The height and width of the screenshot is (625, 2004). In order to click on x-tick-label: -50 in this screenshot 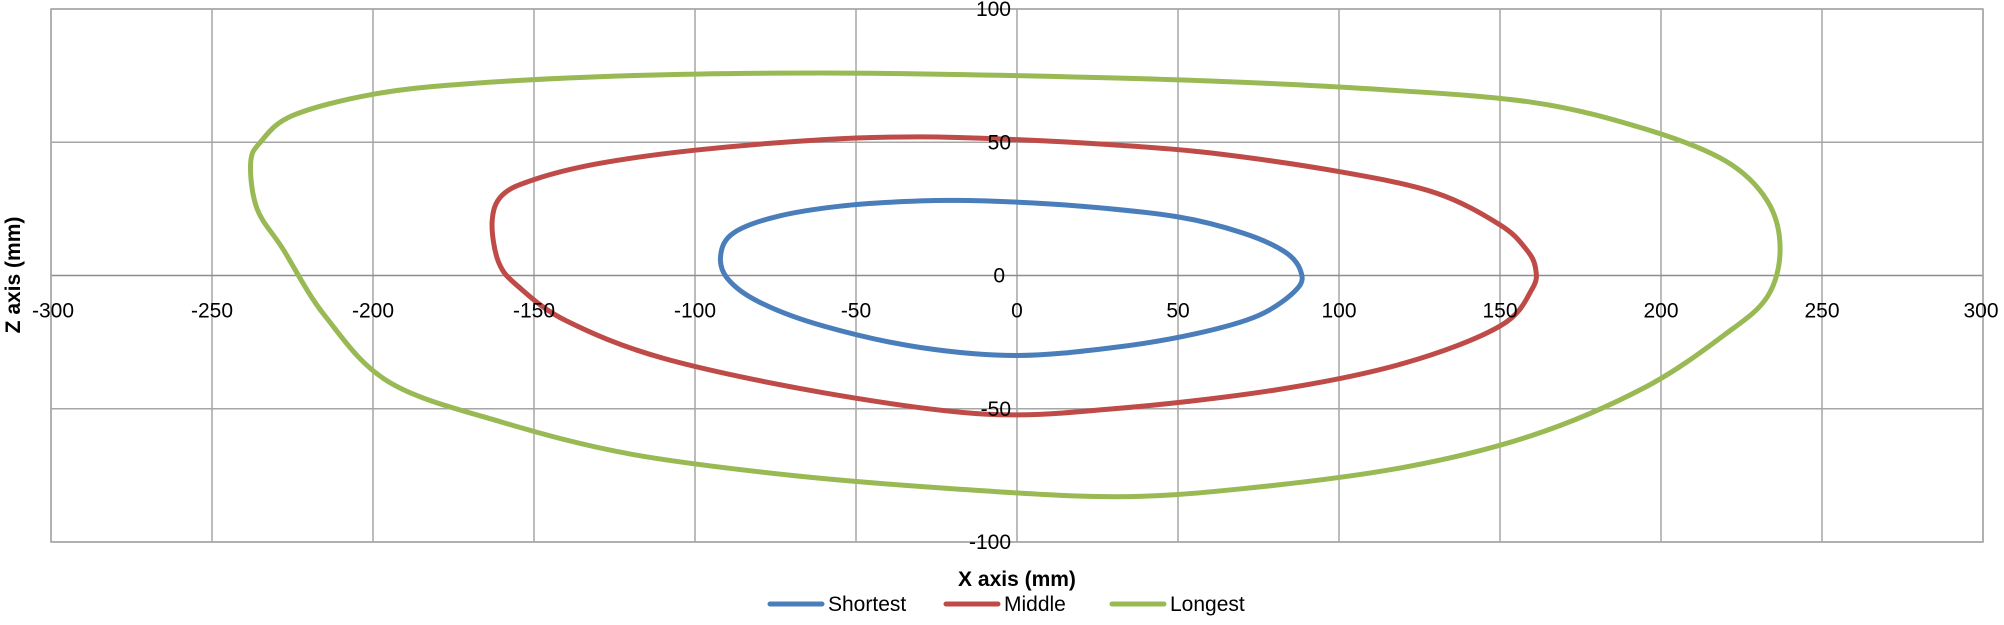, I will do `click(856, 311)`.